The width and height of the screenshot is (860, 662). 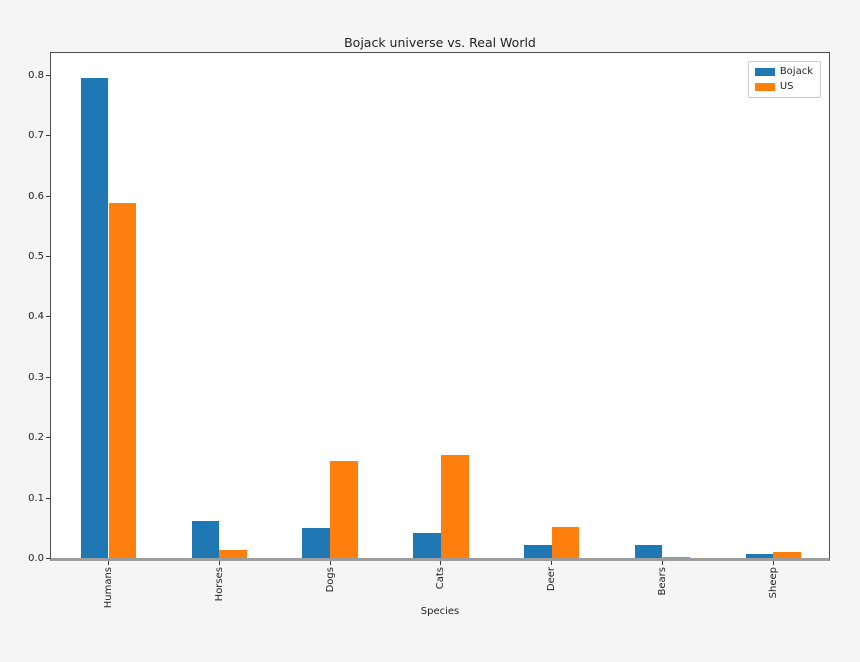 I want to click on bar-bojack-sheep, so click(x=759, y=555).